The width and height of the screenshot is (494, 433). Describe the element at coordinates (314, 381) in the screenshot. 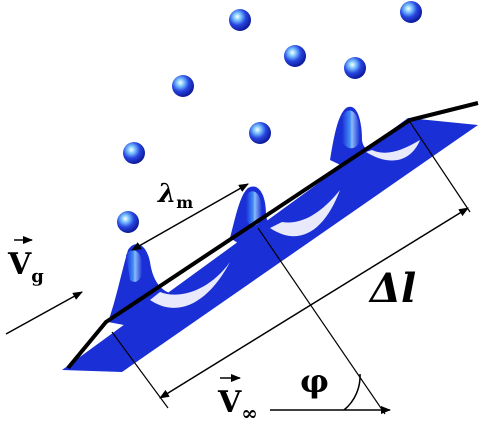

I see `angle-label: φ` at that location.